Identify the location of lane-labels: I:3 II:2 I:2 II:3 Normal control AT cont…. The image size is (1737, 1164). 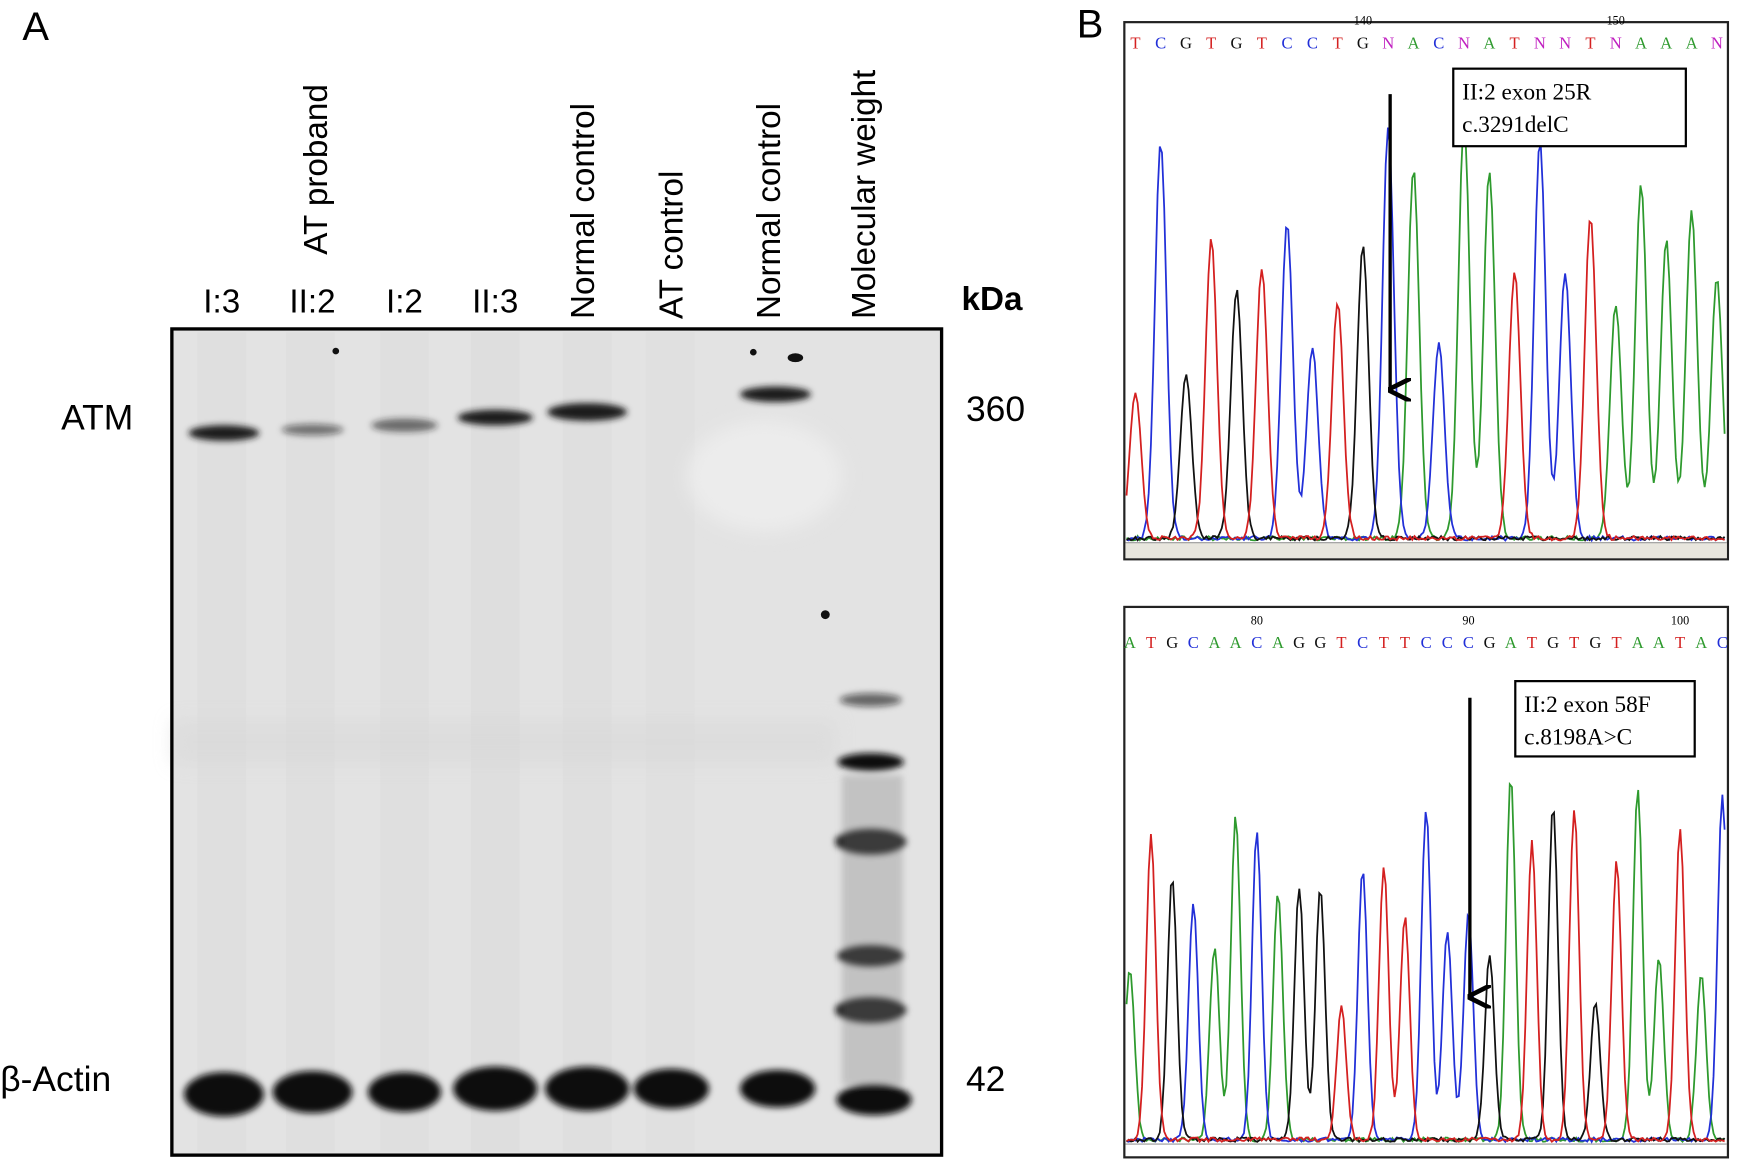
(543, 195).